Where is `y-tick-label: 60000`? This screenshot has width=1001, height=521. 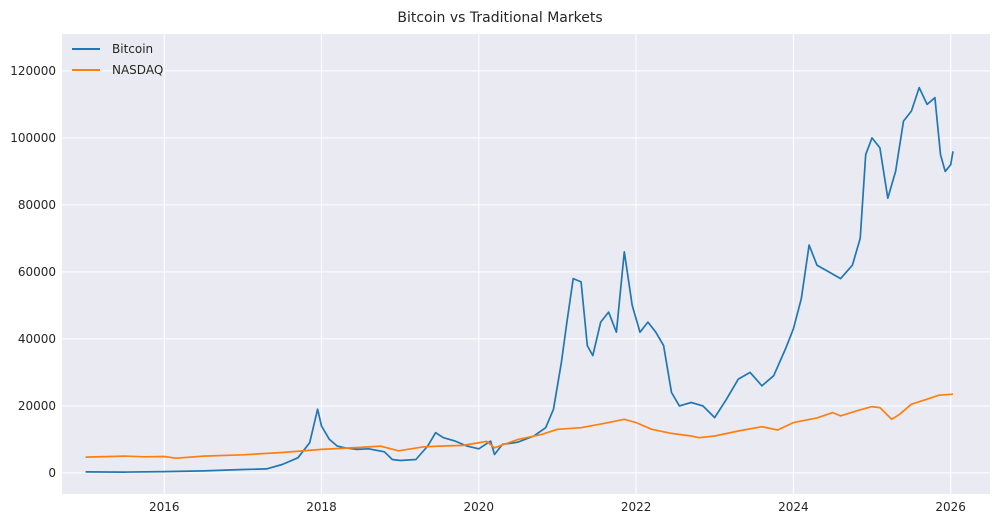
y-tick-label: 60000 is located at coordinates (37, 272).